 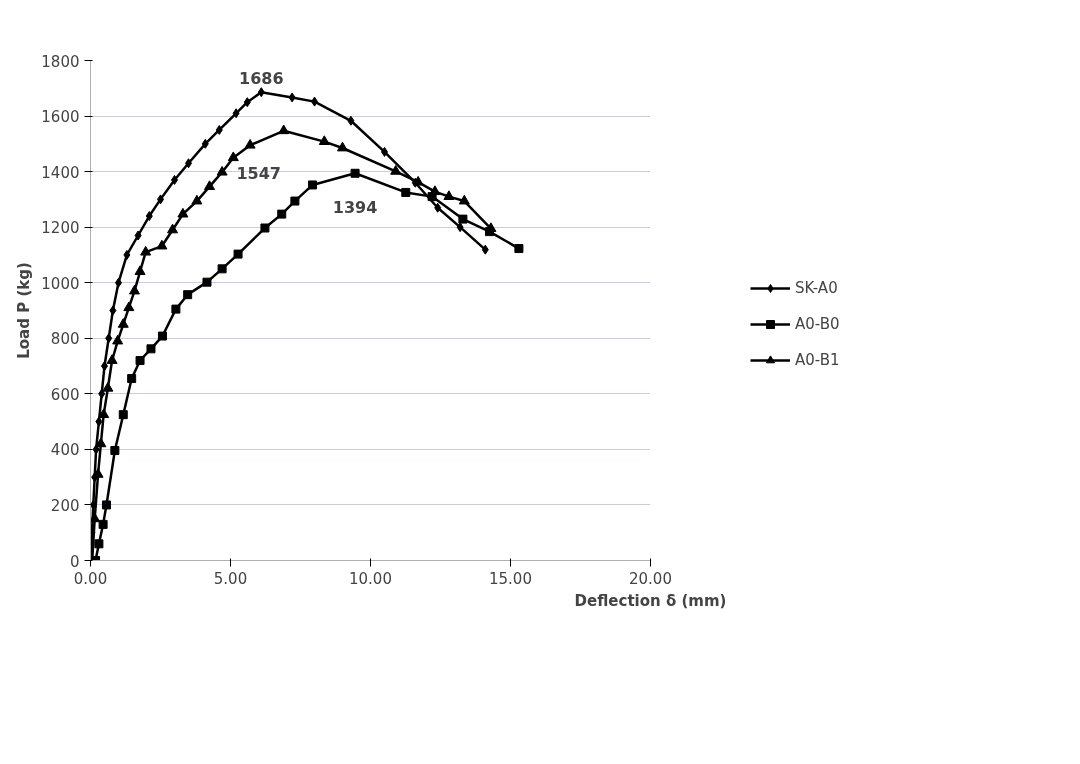 I want to click on y-tick-label: 0, so click(x=74, y=561).